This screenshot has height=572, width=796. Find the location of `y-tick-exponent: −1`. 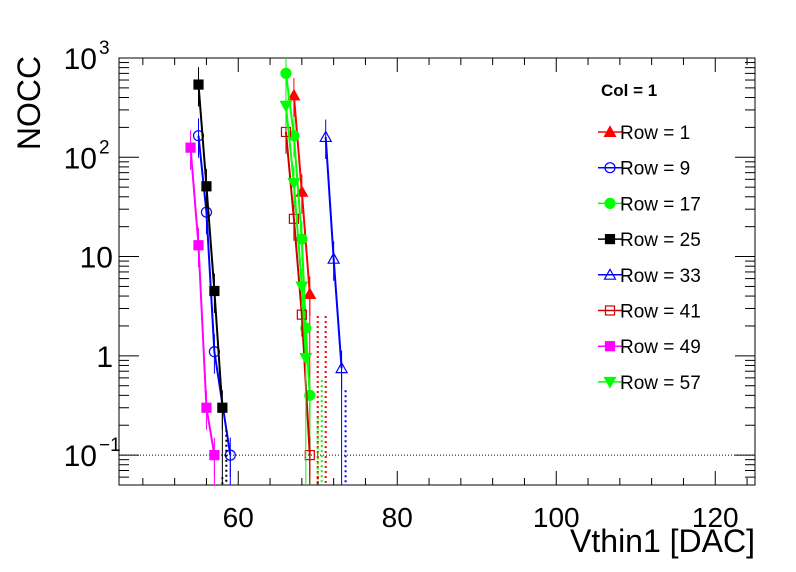

y-tick-exponent: −1 is located at coordinates (110, 445).